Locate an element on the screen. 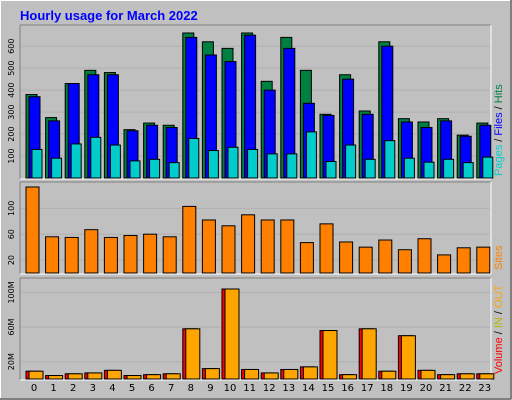  panel-0-y-tick-label: 200 is located at coordinates (11, 133).